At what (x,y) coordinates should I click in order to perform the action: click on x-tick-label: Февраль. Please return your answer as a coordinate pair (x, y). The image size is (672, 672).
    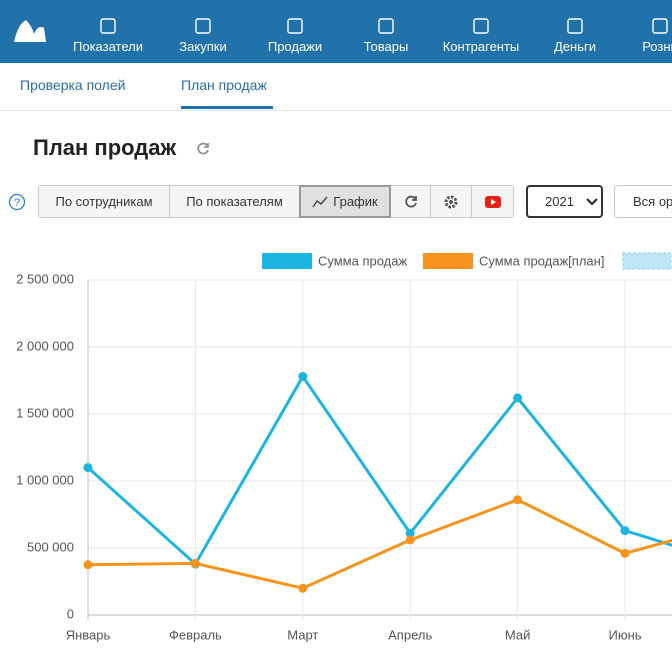
    Looking at the image, I should click on (195, 634).